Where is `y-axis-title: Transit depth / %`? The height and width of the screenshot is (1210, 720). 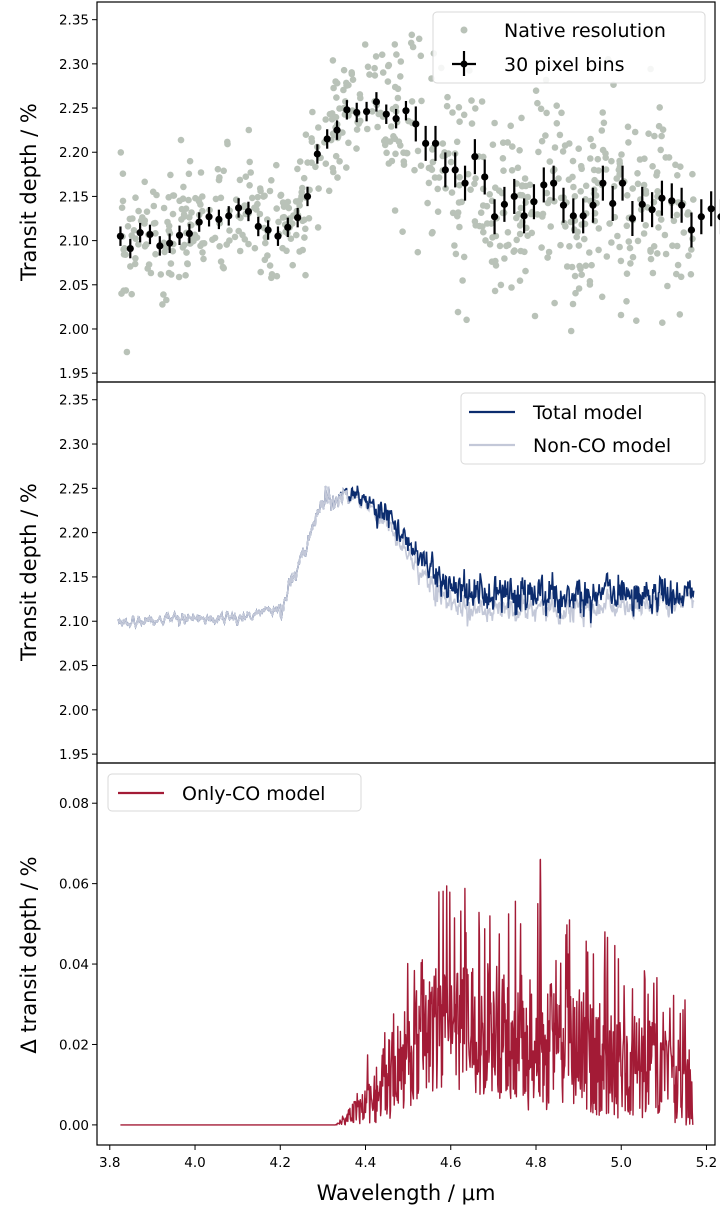
y-axis-title: Transit depth / % is located at coordinates (29, 192).